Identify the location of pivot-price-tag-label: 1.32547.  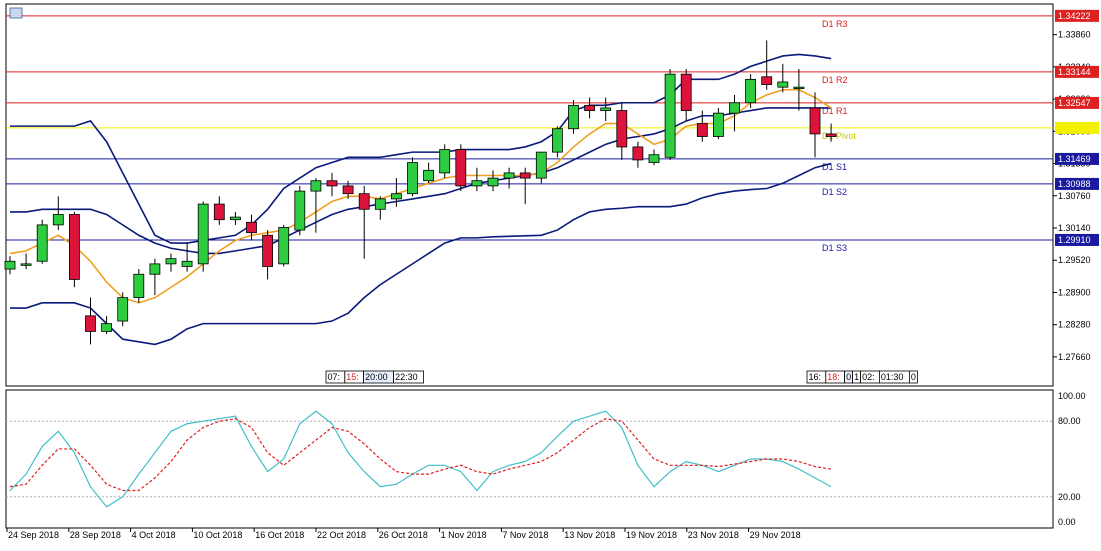
(1074, 103).